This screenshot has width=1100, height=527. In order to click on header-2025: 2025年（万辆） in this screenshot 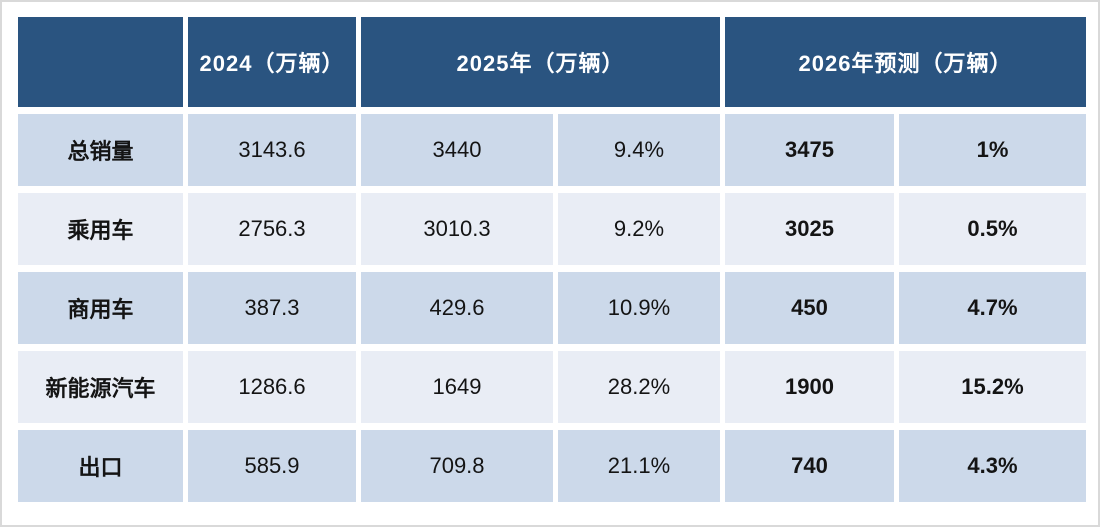, I will do `click(540, 62)`.